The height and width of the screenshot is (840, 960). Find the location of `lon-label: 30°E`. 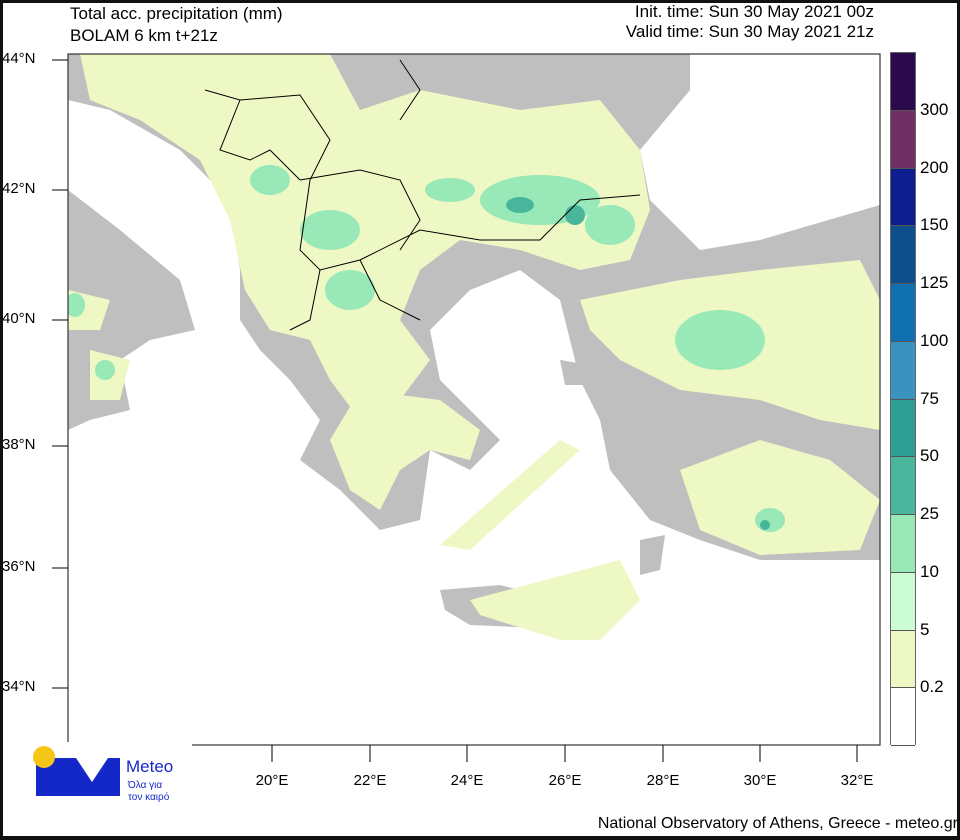

lon-label: 30°E is located at coordinates (760, 780).